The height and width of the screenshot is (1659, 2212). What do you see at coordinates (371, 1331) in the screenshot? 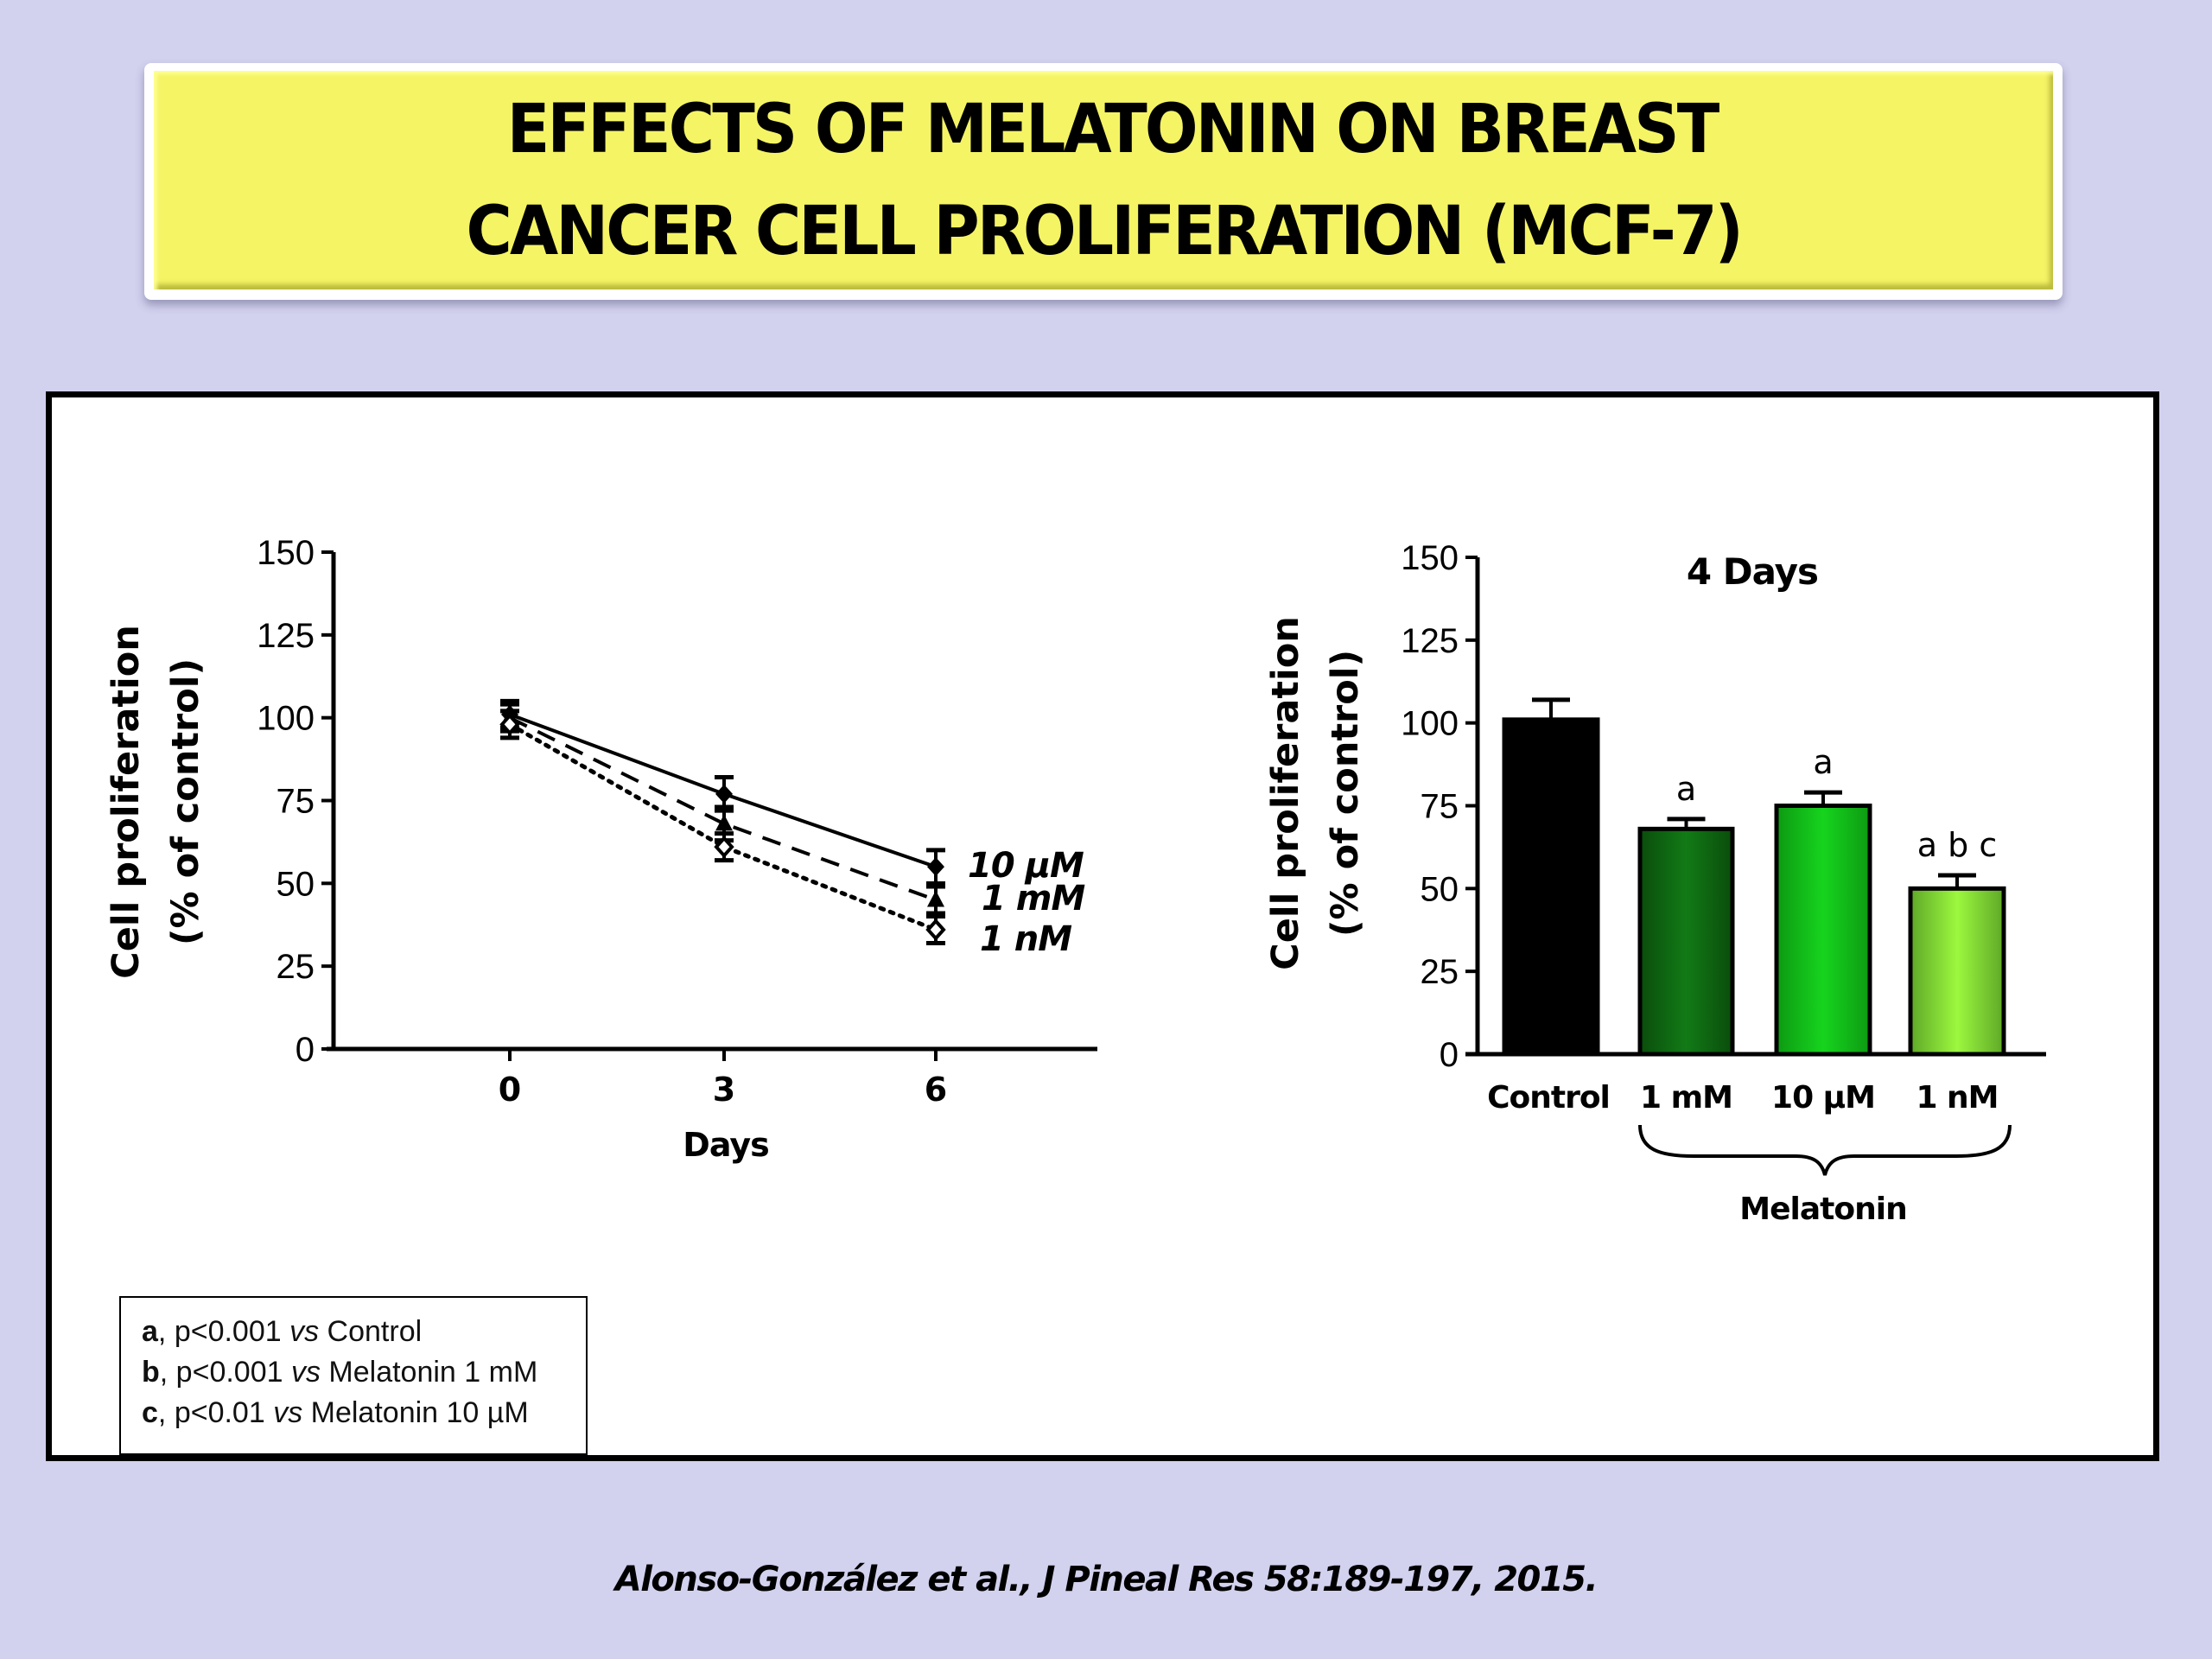
I see `sig-comparison: Control` at bounding box center [371, 1331].